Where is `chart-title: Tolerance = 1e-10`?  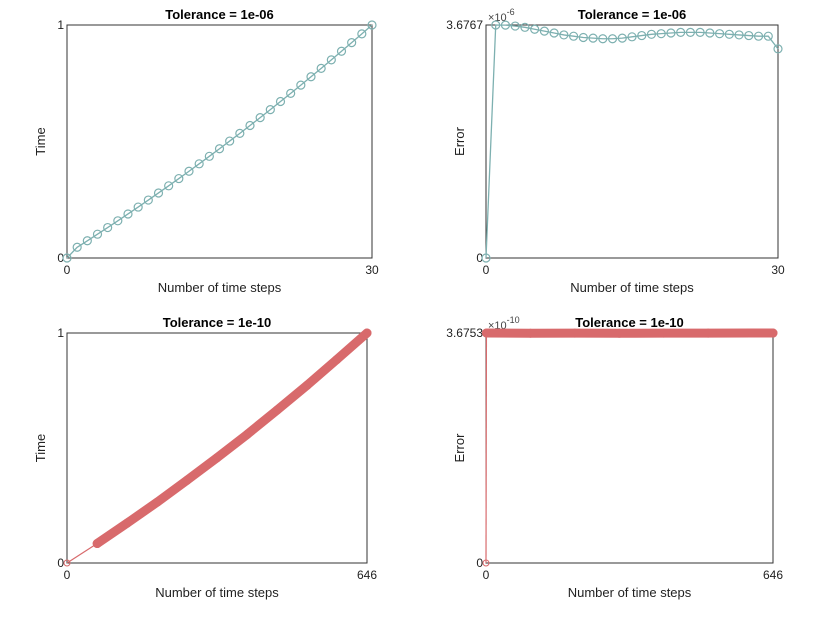 chart-title: Tolerance = 1e-10 is located at coordinates (217, 322).